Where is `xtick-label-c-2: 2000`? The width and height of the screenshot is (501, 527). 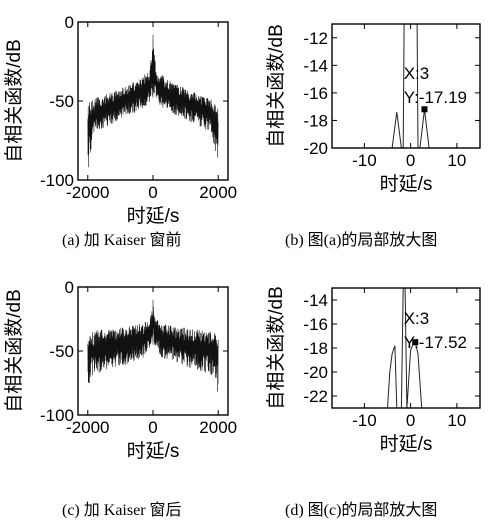 xtick-label-c-2: 2000 is located at coordinates (218, 427).